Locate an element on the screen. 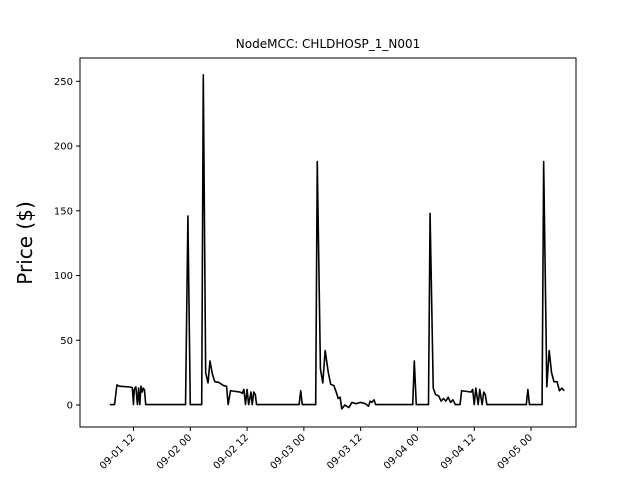 The width and height of the screenshot is (640, 480). x-tick-label: 09-01 12 is located at coordinates (118, 452).